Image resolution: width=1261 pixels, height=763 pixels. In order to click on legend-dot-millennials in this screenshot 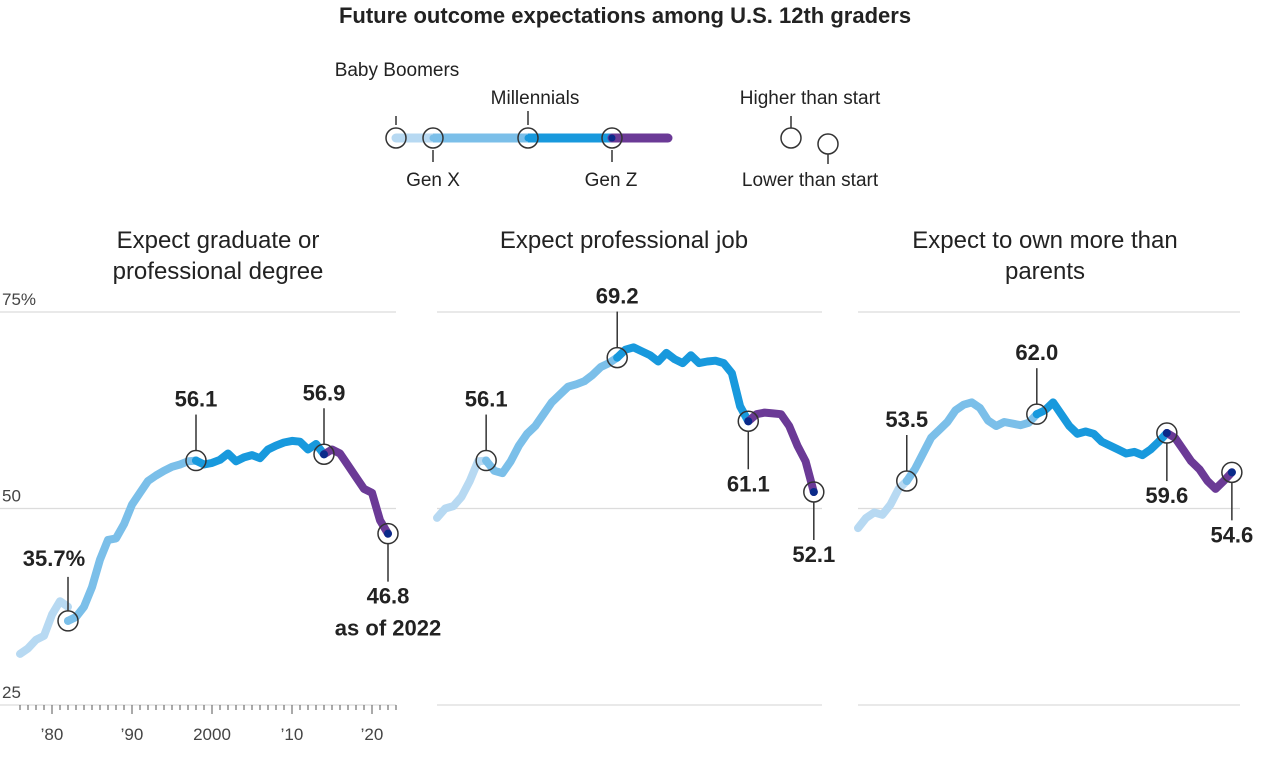, I will do `click(528, 138)`.